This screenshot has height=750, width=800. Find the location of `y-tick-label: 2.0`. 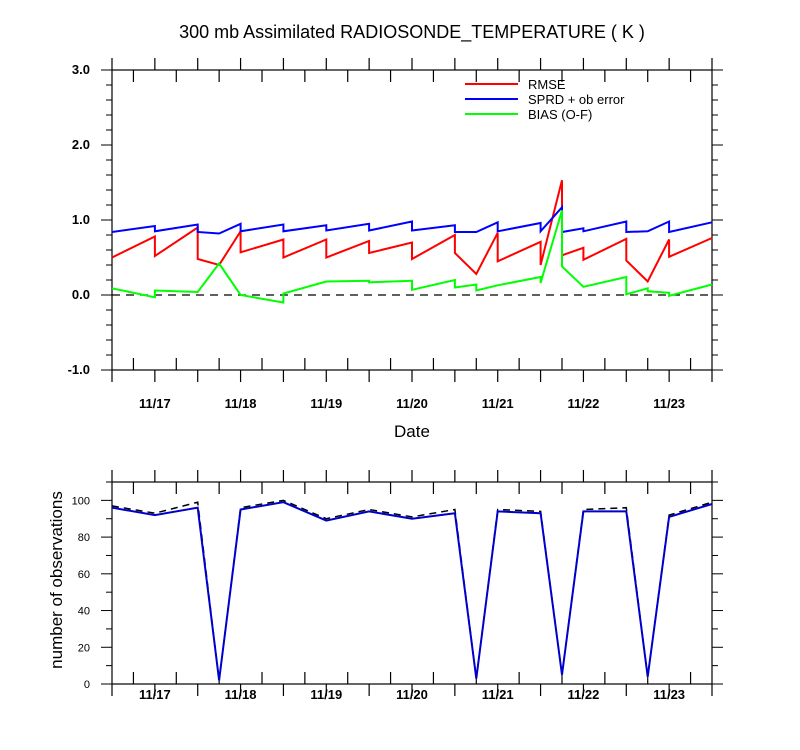

y-tick-label: 2.0 is located at coordinates (81, 144).